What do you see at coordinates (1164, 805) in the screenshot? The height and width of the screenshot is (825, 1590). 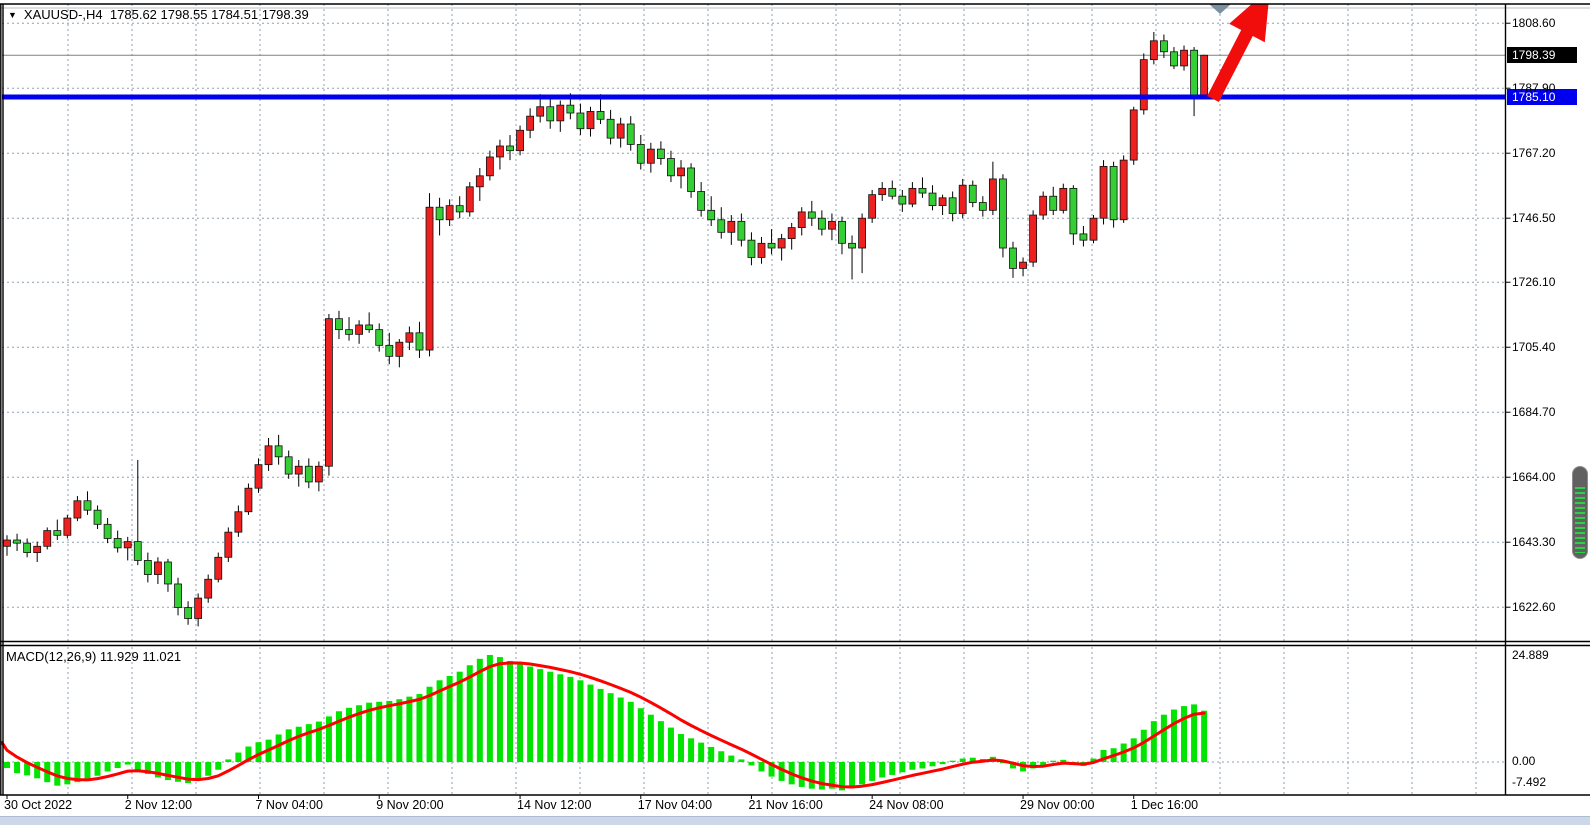 I see `time-axis-label: 1 Dec 16:00` at bounding box center [1164, 805].